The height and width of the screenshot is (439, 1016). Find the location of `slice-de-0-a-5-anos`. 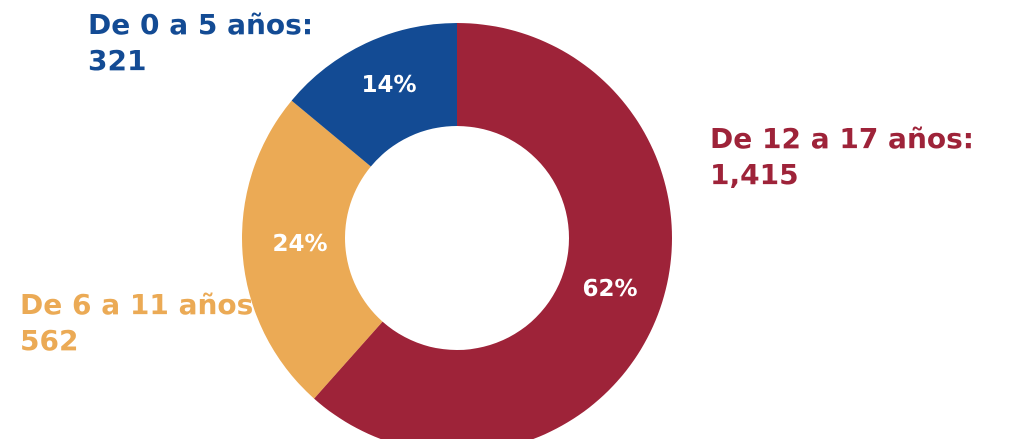

slice-de-0-a-5-anos is located at coordinates (374, 95).